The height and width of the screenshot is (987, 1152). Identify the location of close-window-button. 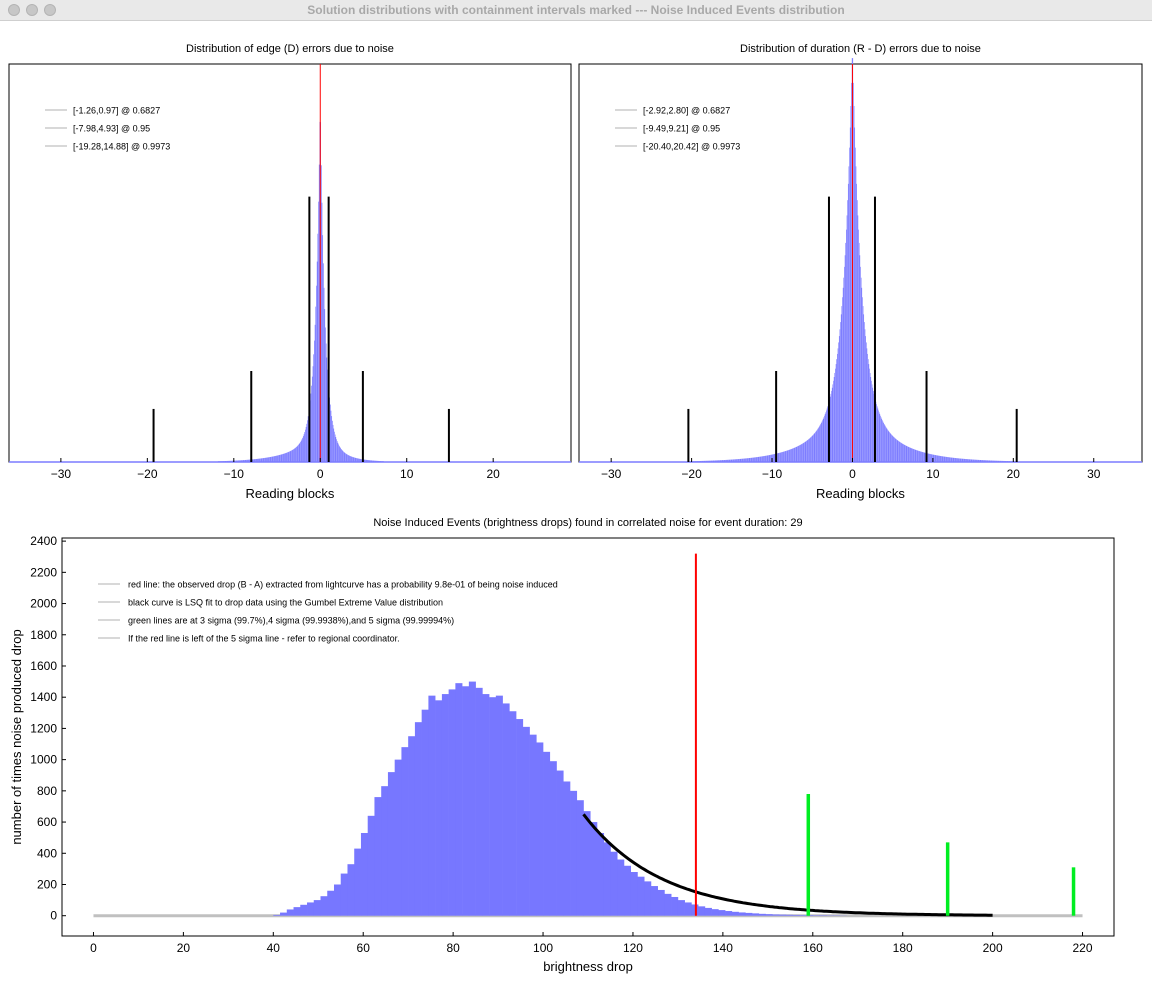
(14, 10).